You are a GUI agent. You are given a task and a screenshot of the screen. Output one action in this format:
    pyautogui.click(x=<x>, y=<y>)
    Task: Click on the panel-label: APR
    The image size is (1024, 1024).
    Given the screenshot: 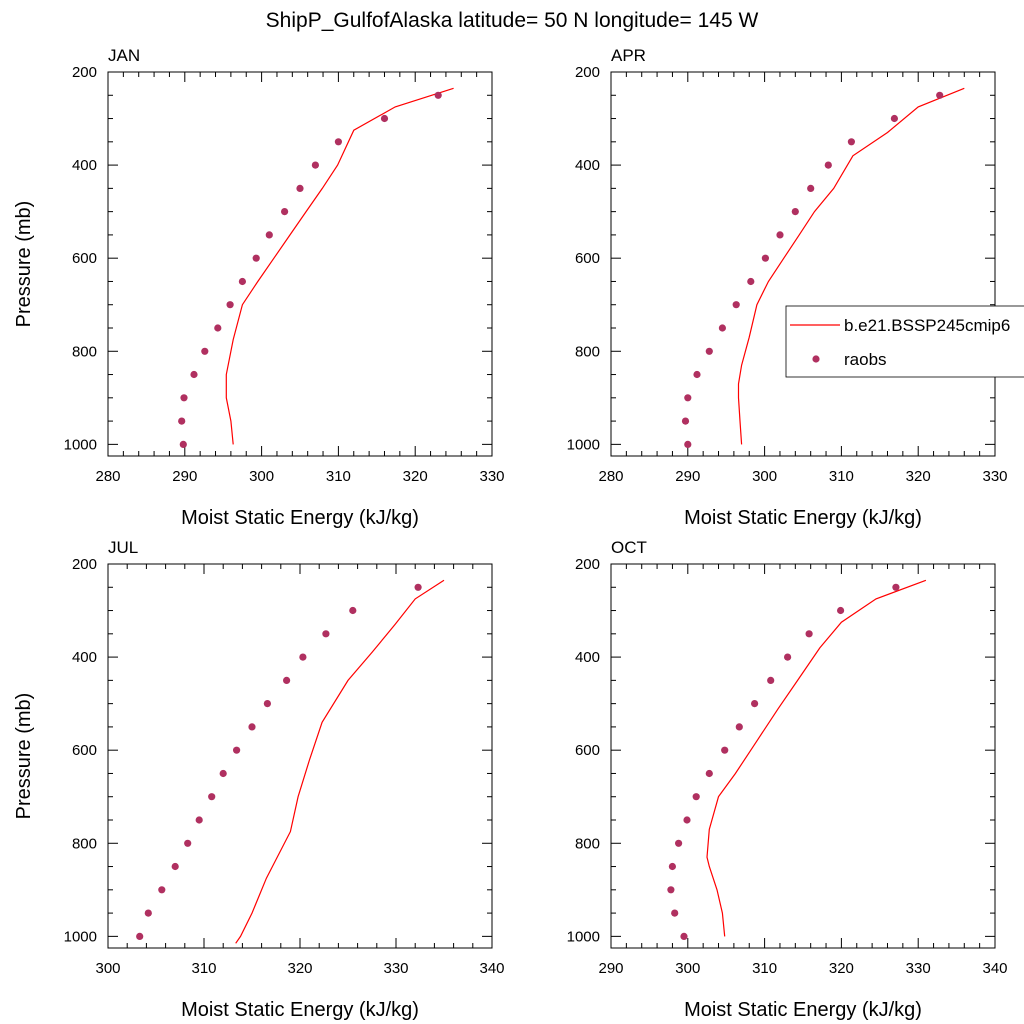 What is the action you would take?
    pyautogui.click(x=628, y=55)
    